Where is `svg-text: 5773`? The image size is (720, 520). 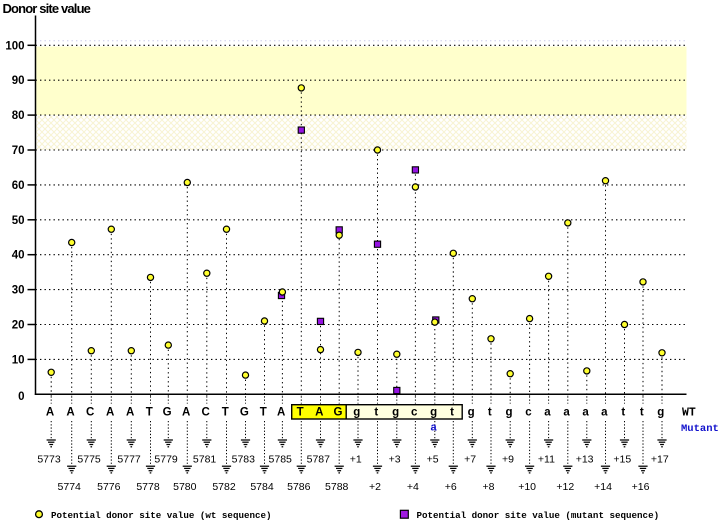
svg-text: 5773 is located at coordinates (49, 460).